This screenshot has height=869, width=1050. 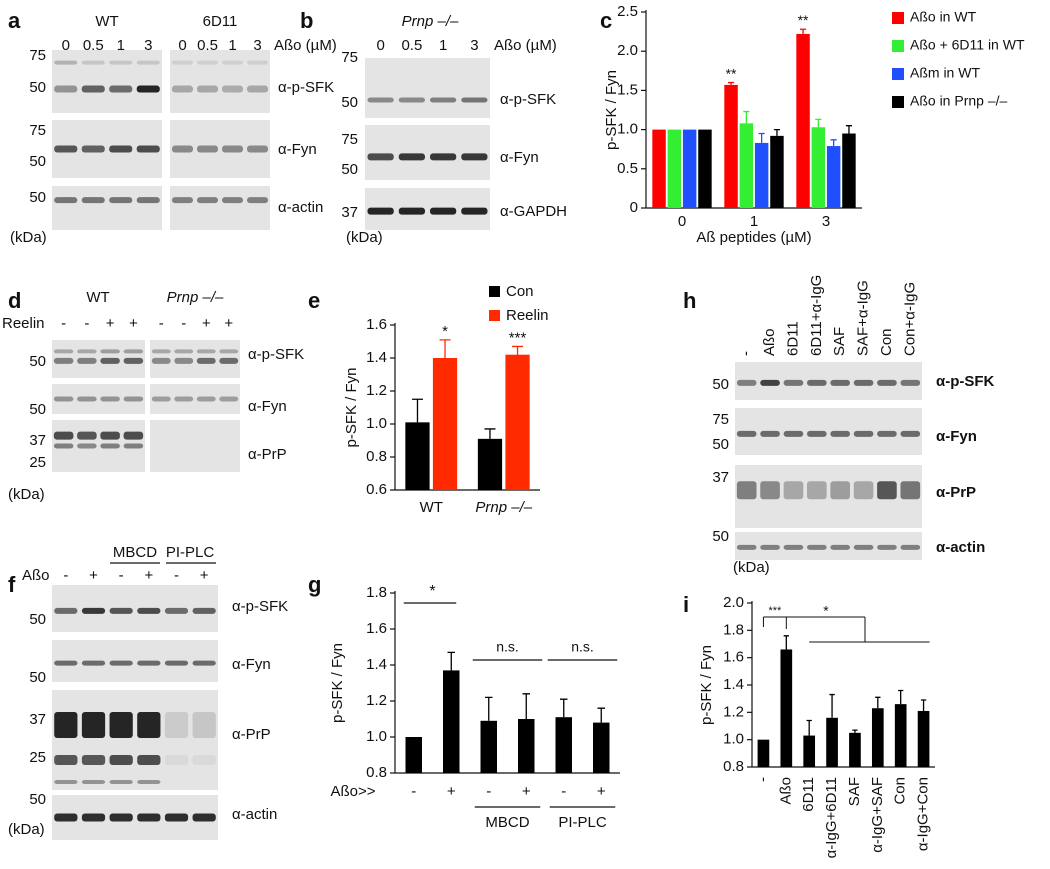 What do you see at coordinates (785, 791) in the screenshot?
I see `x-tick-label: Aßo` at bounding box center [785, 791].